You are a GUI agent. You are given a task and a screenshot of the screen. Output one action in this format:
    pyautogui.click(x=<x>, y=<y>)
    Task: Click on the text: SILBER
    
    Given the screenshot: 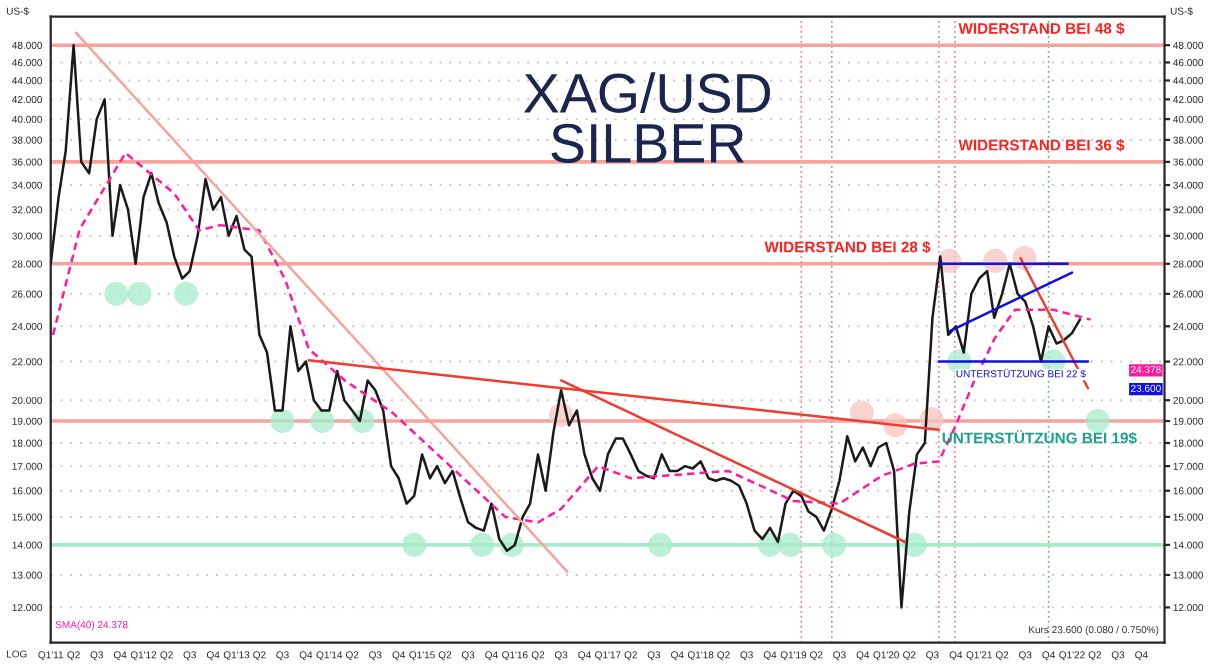 What is the action you would take?
    pyautogui.click(x=647, y=143)
    